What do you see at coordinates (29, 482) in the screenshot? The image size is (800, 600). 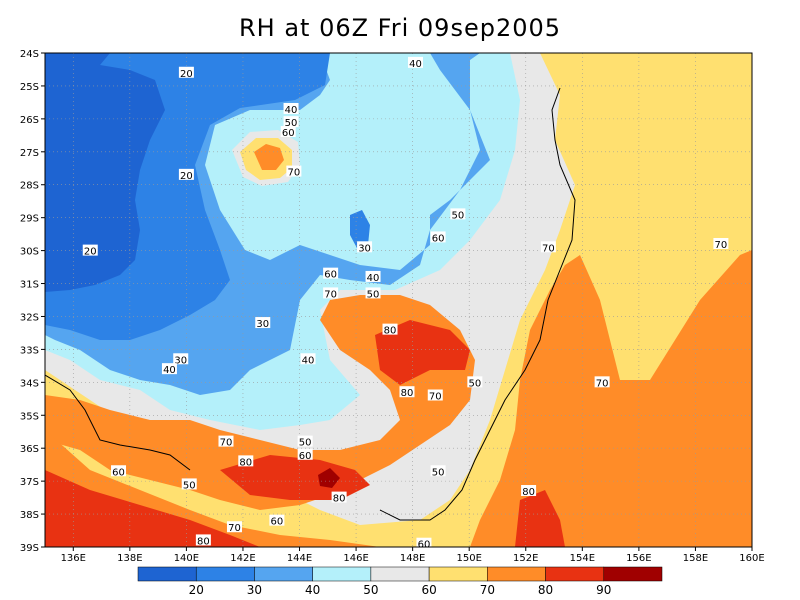 I see `lat-tick-label: 37S` at bounding box center [29, 482].